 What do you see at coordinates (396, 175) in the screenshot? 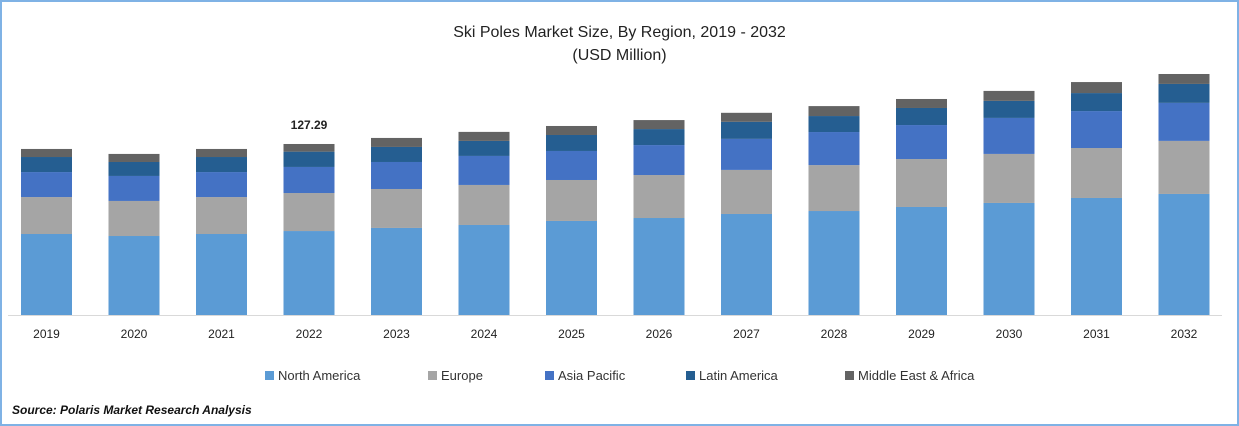
I see `bar-segment-asia-pacific-2023` at bounding box center [396, 175].